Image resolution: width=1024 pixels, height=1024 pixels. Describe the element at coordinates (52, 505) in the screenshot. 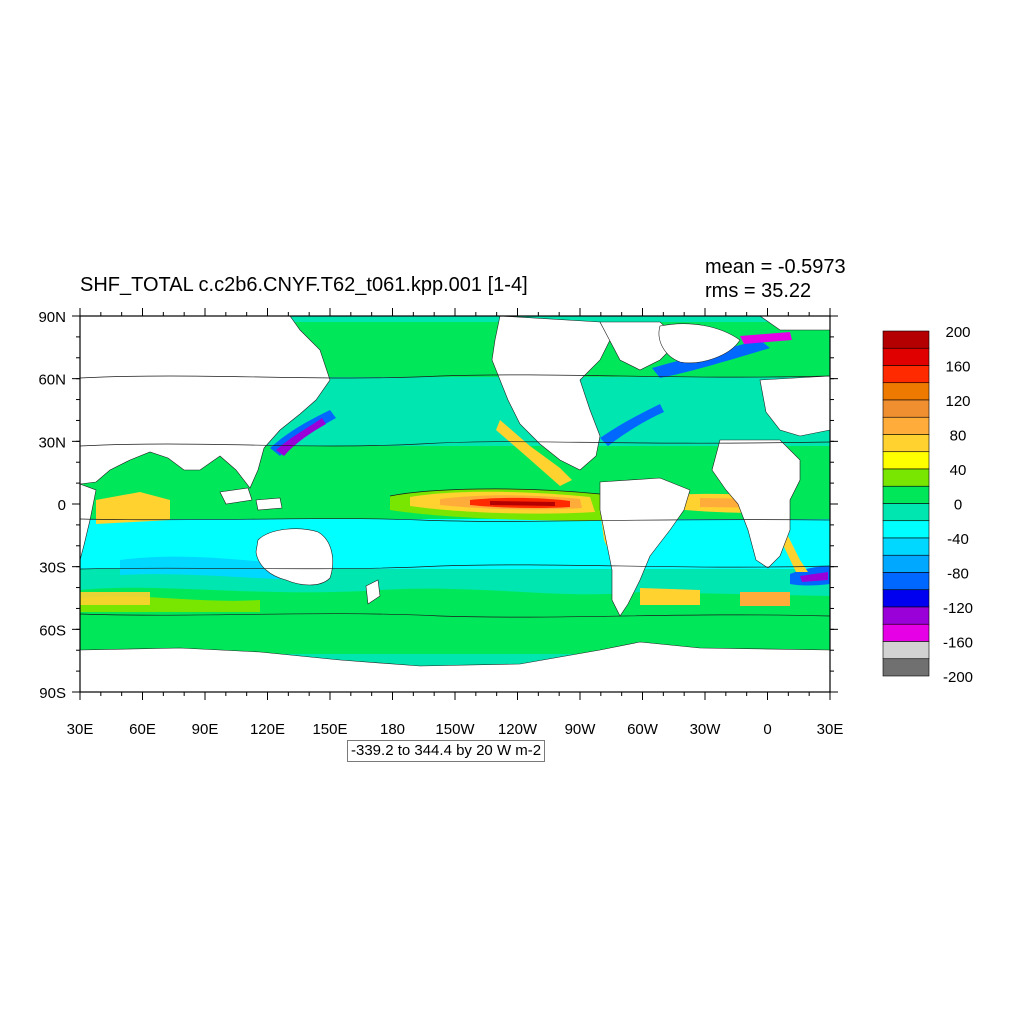

I see `latitude-labels: 90N 60N 30N 0 30S 60S 90S` at that location.